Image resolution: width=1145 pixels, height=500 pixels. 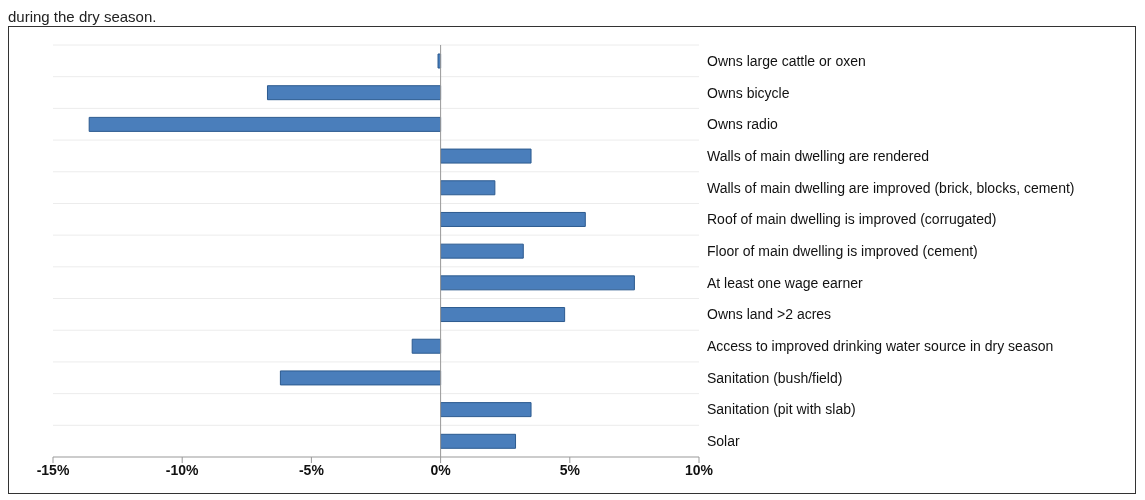 I want to click on y-tick-label: Sanitation (pit with slab), so click(x=781, y=409).